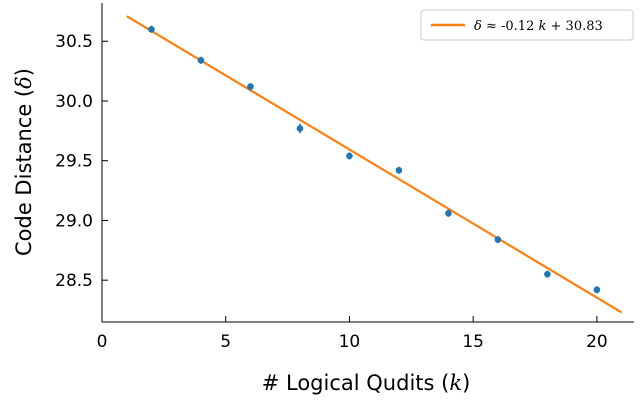  What do you see at coordinates (466, 383) in the screenshot?
I see `x-axis-label-suffix: )` at bounding box center [466, 383].